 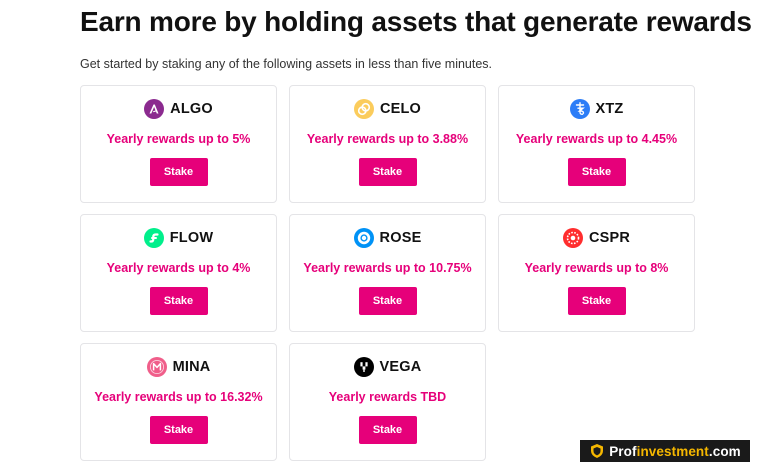 I want to click on asset-card-mina: MINA Yearly rewards up to 16.32% Stake, so click(x=178, y=402).